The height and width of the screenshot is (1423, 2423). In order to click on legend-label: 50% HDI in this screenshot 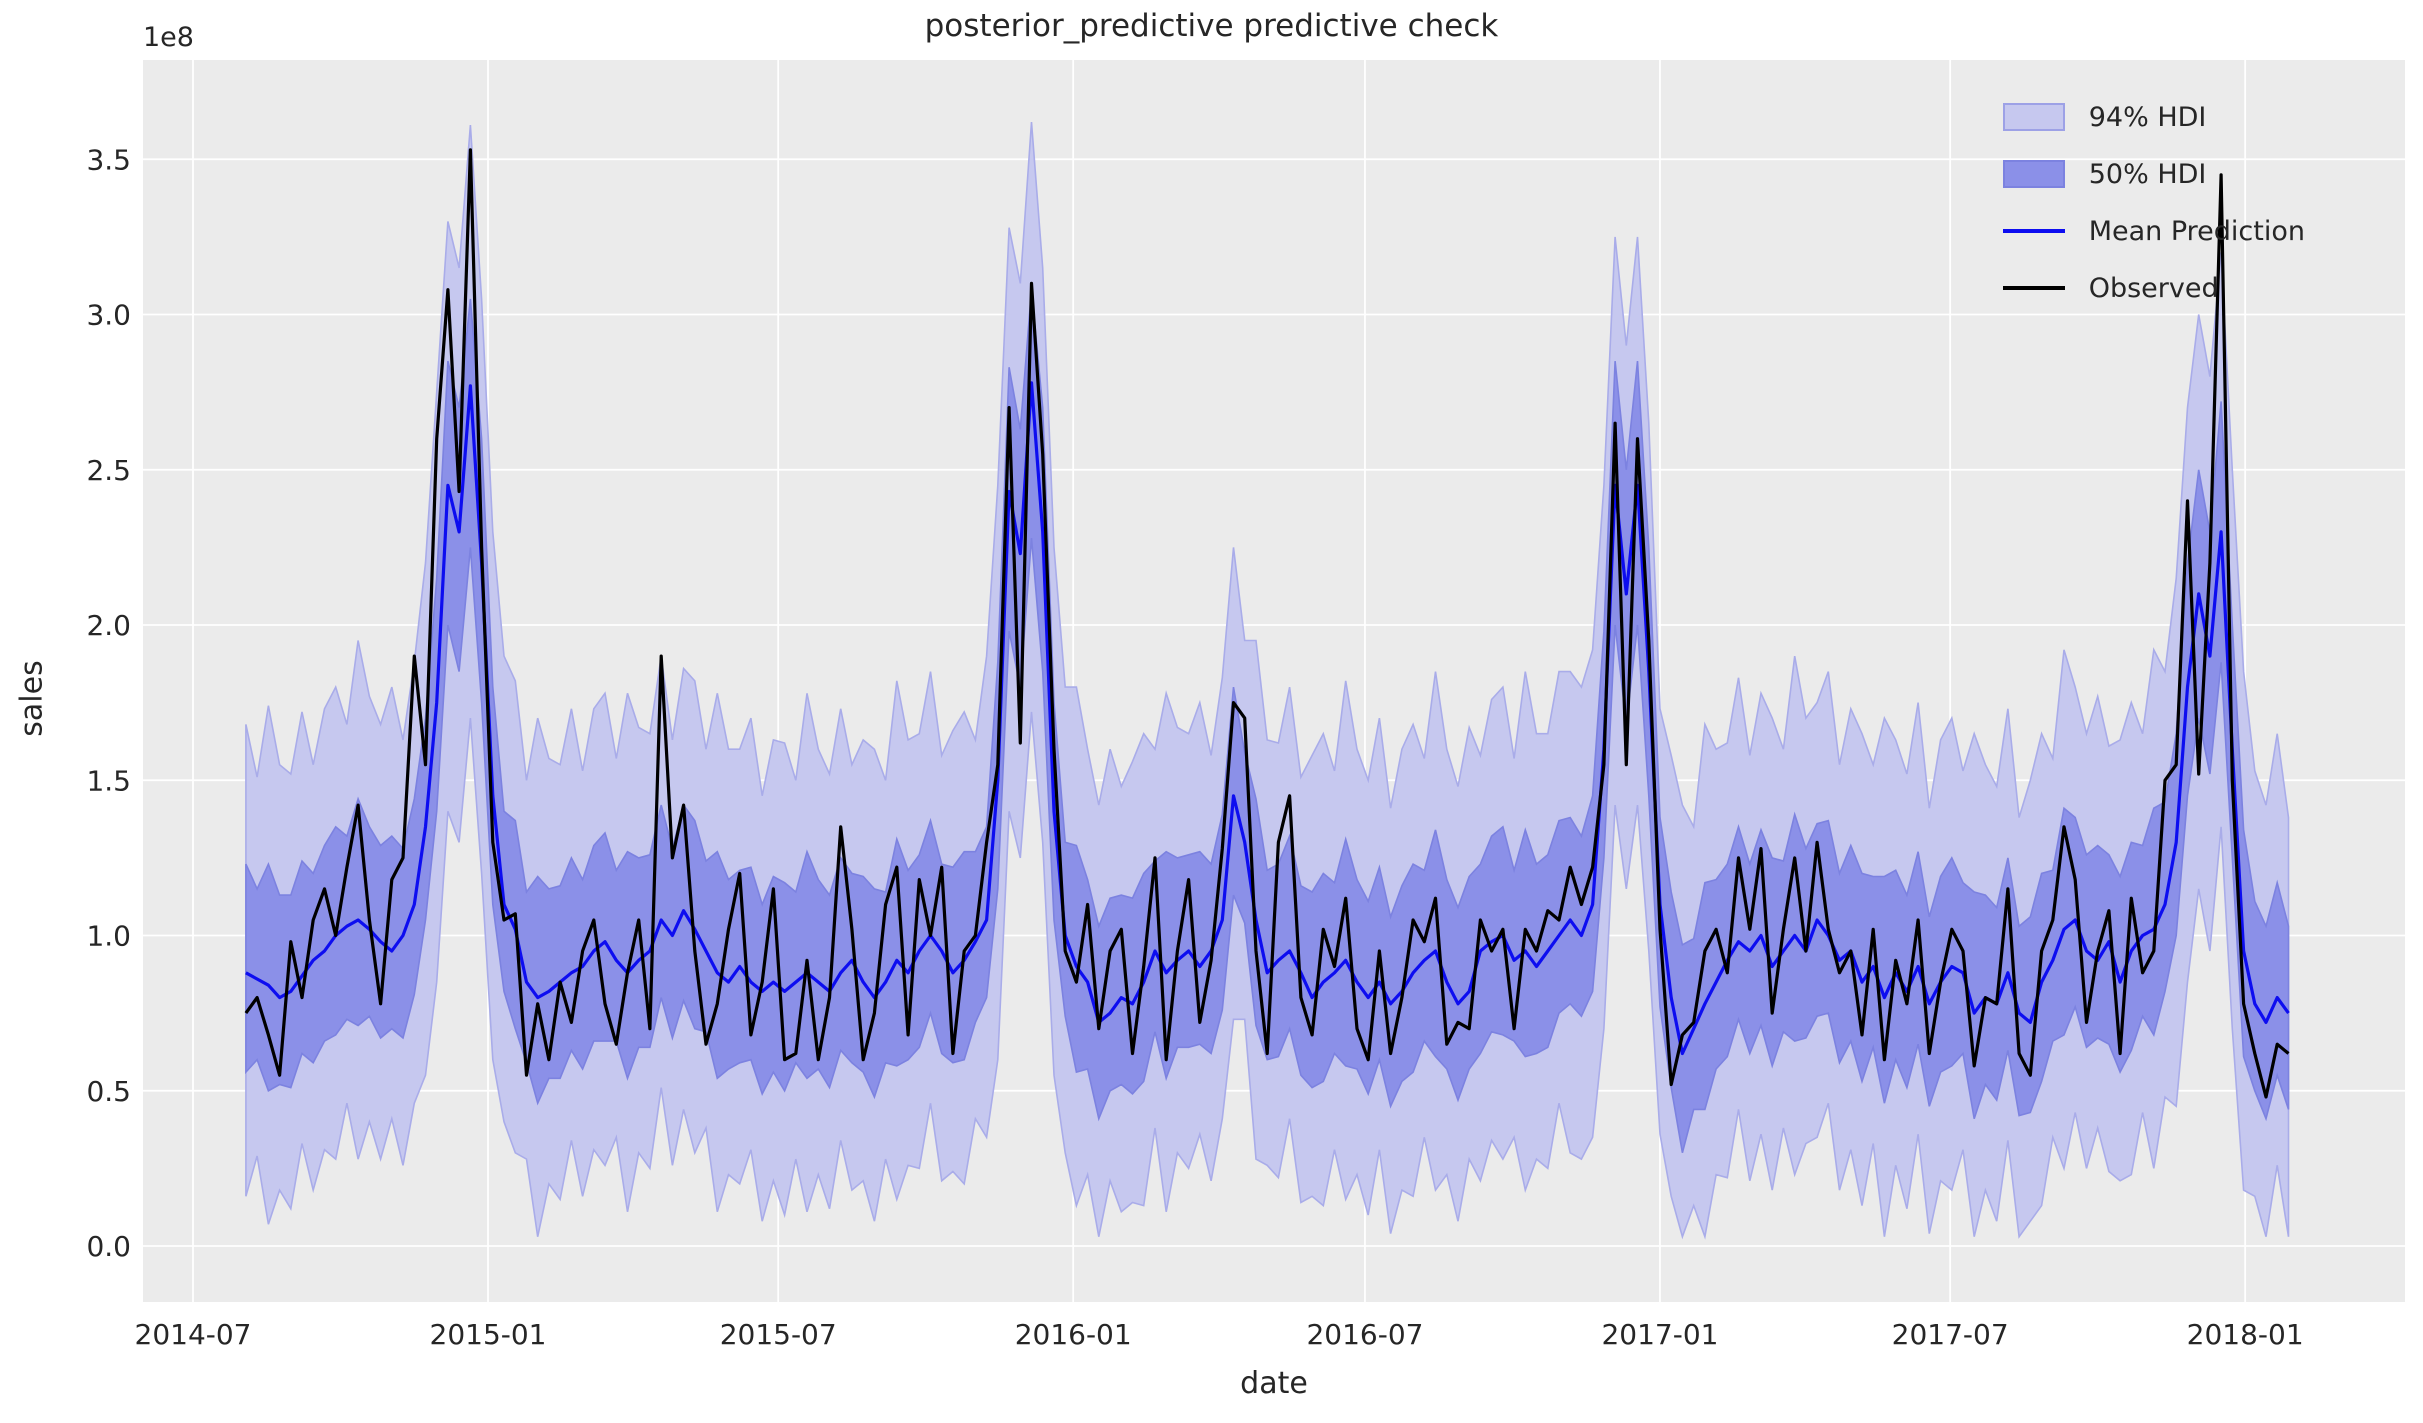, I will do `click(2147, 174)`.